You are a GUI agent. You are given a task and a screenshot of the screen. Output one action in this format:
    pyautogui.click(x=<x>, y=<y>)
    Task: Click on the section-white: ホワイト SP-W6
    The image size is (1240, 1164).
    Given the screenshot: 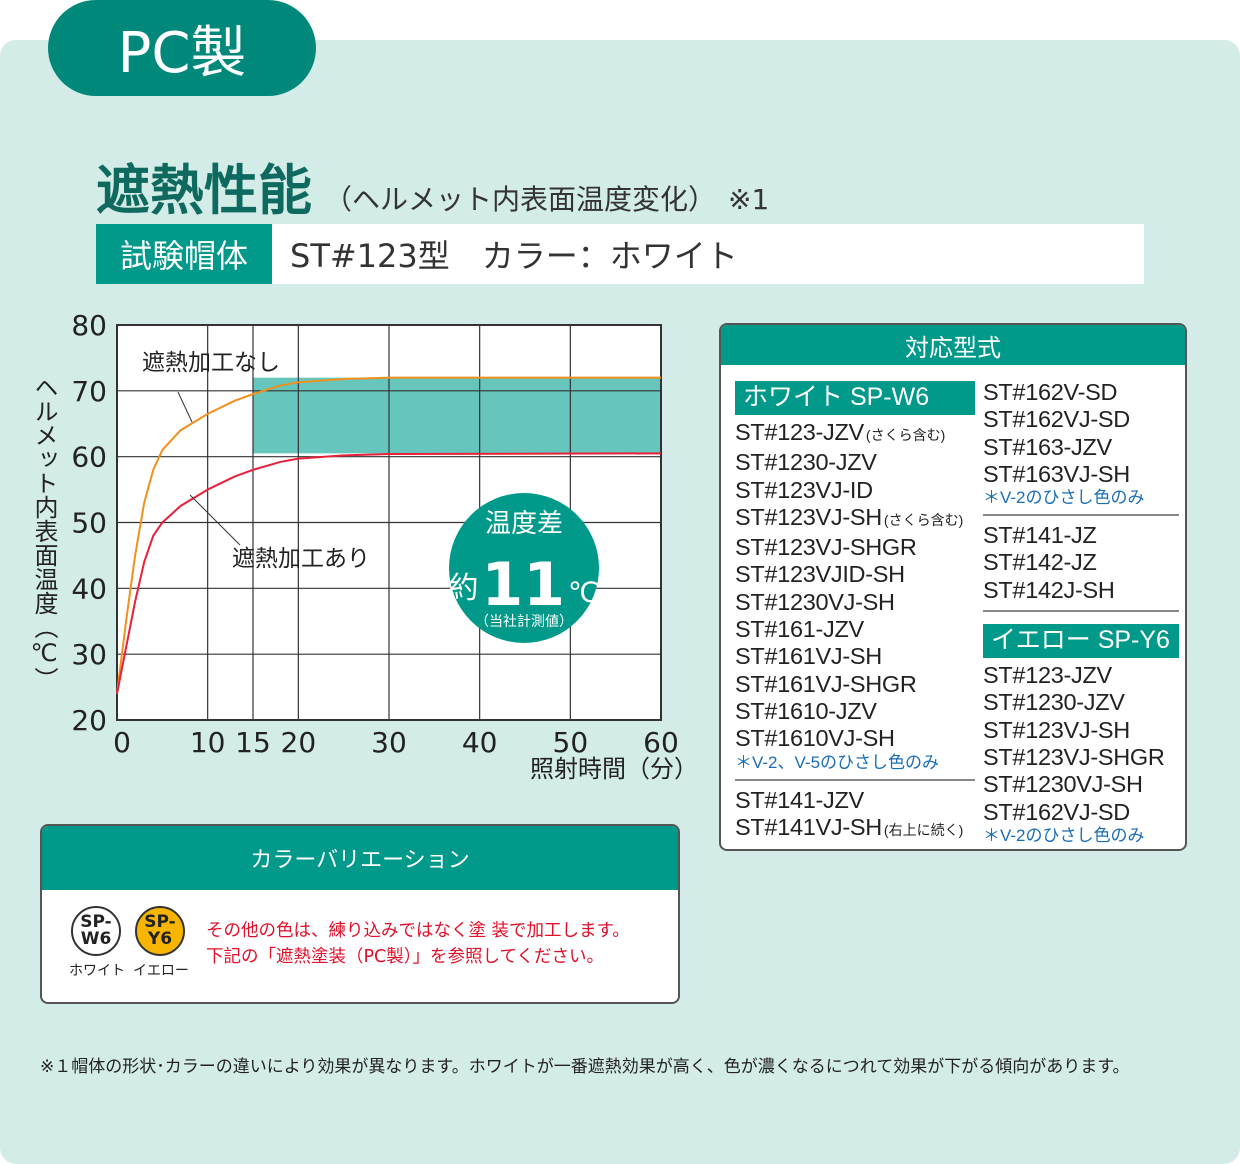 What is the action you would take?
    pyautogui.click(x=855, y=398)
    